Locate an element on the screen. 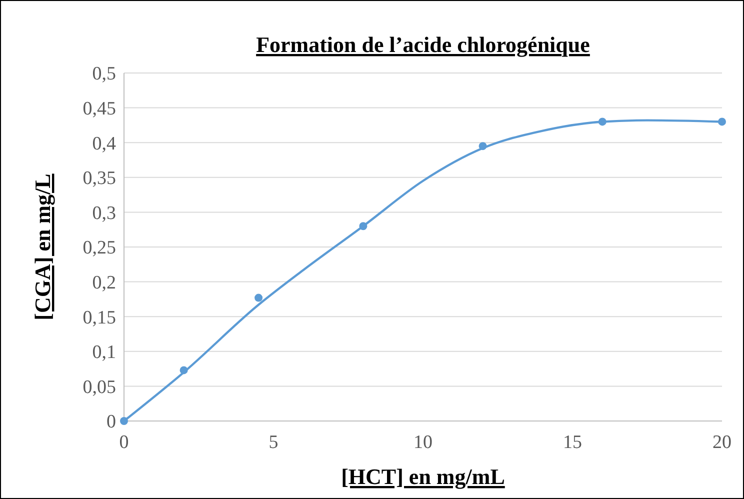 This screenshot has width=744, height=499. y-tick-label: 0,2 is located at coordinates (104, 283).